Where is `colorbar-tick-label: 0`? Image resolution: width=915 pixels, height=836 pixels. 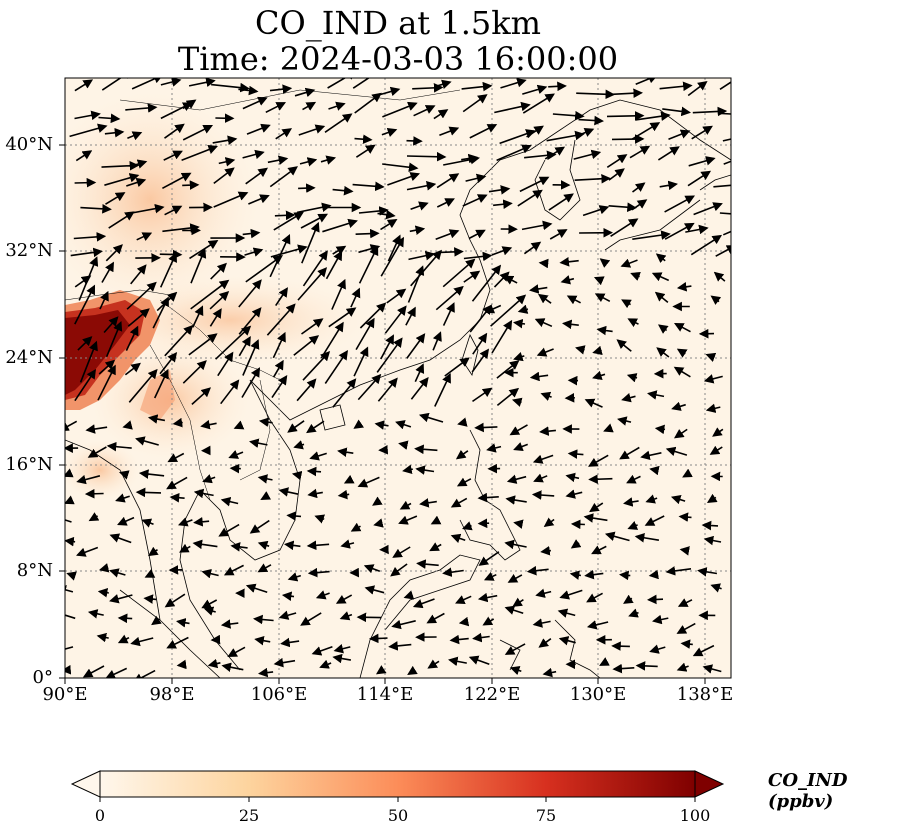
colorbar-tick-label: 0 is located at coordinates (100, 815).